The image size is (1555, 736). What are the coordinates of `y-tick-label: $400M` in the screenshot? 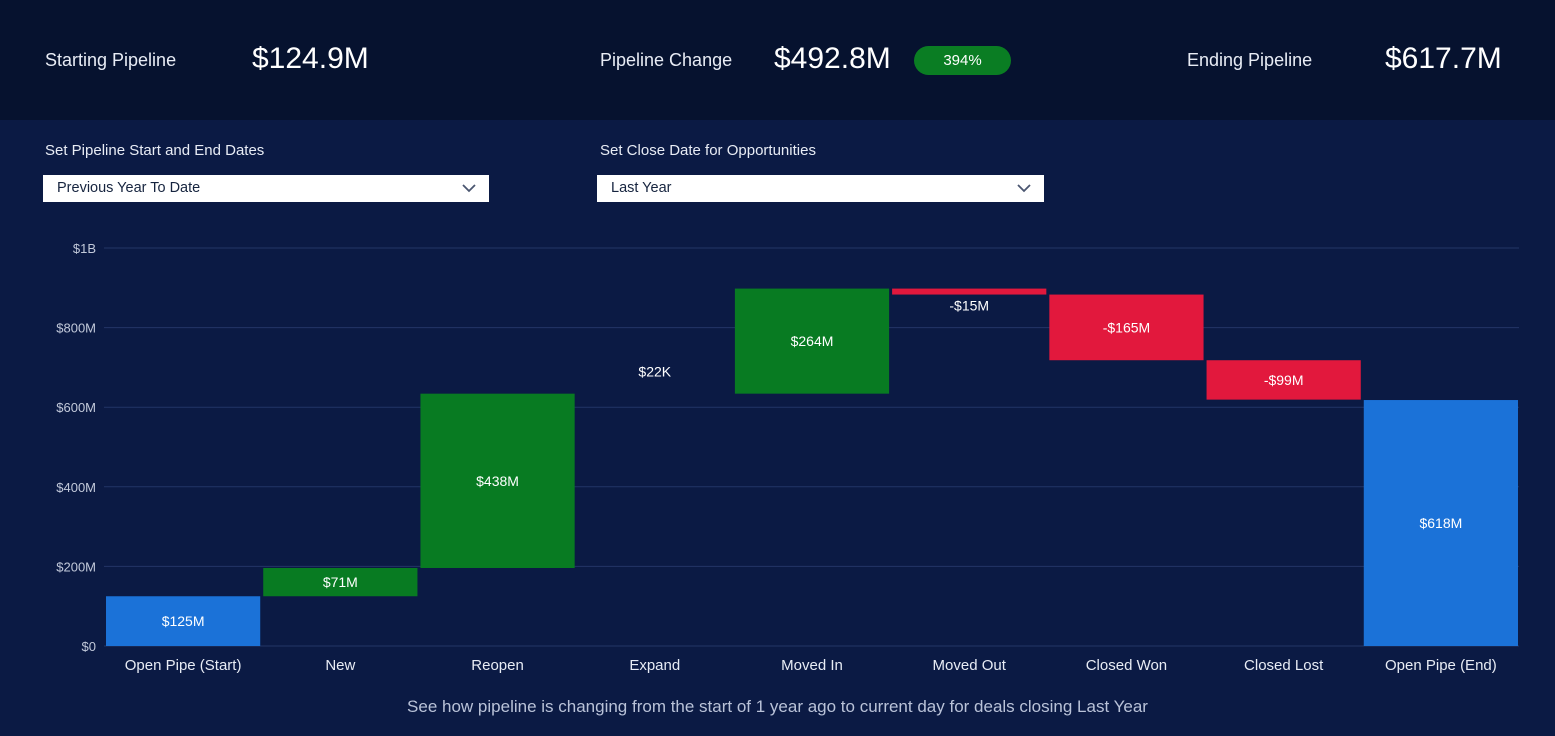 It's located at (76, 487).